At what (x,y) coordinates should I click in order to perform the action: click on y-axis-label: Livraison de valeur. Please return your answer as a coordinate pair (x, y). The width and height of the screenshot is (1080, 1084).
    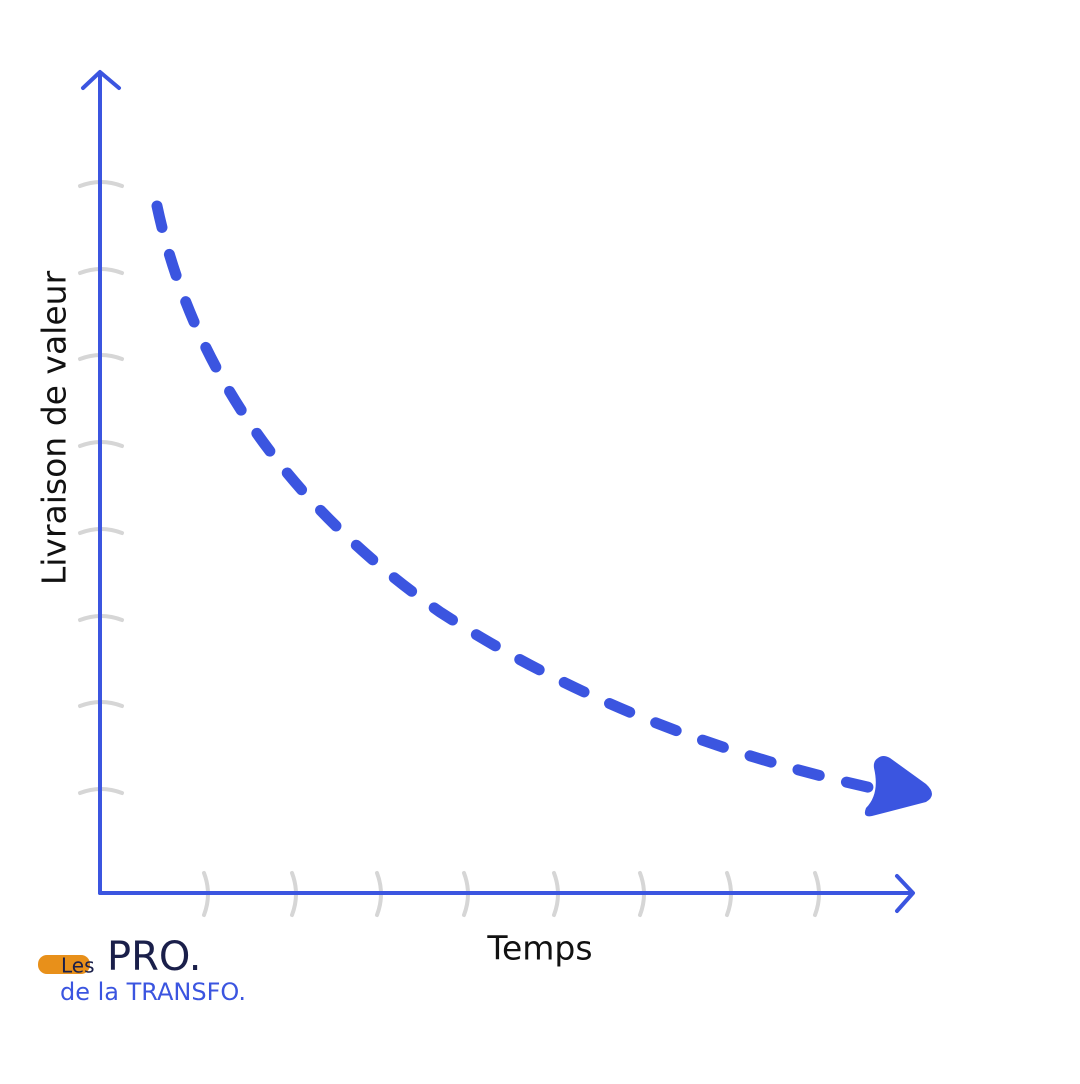
    Looking at the image, I should click on (54, 427).